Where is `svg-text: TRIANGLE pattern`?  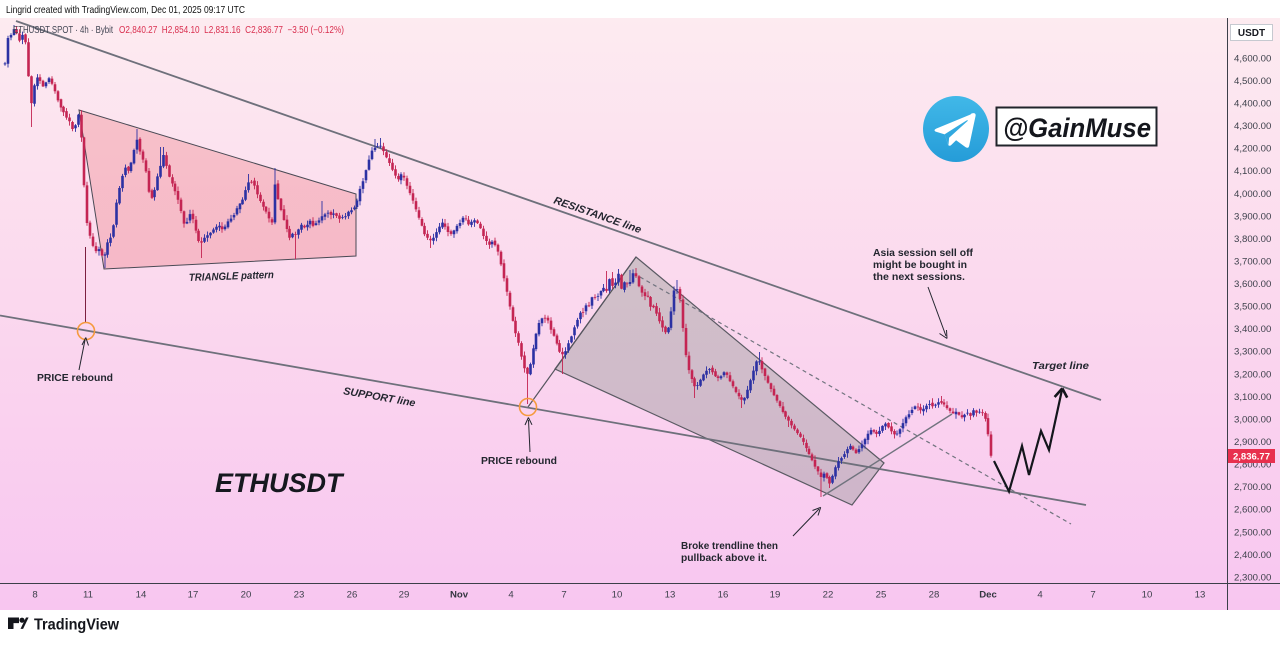 svg-text: TRIANGLE pattern is located at coordinates (231, 276).